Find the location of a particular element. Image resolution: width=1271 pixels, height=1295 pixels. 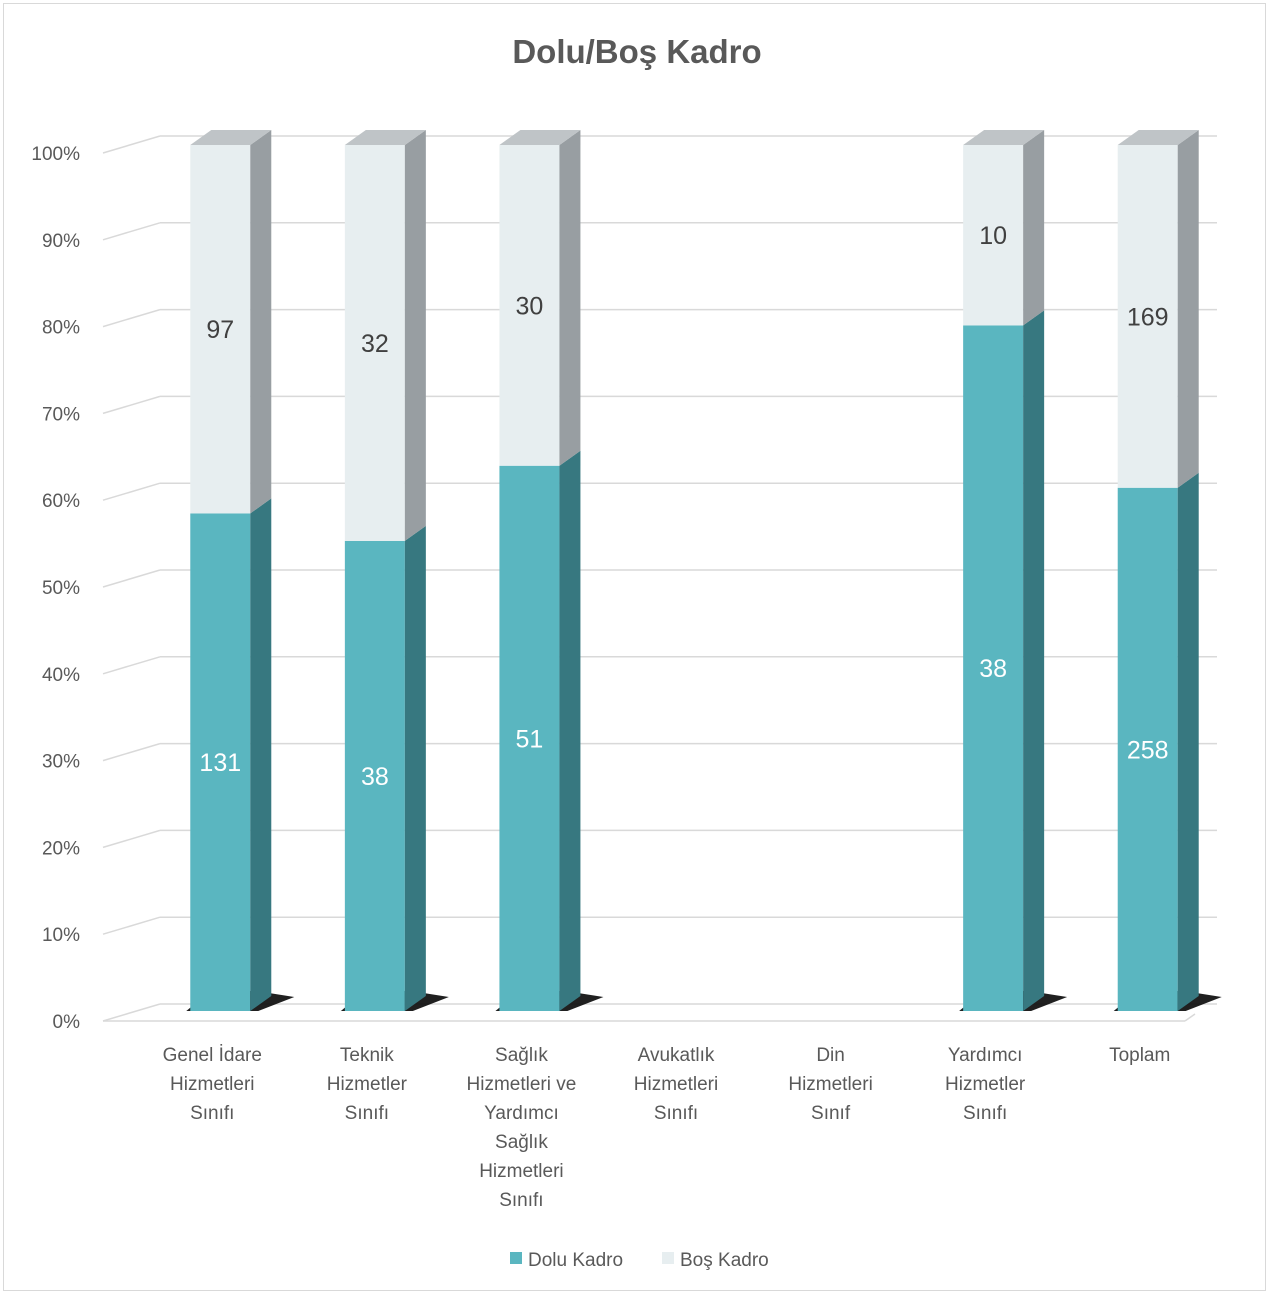

x-category-label: Teknik Hizmetler Sınıfı is located at coordinates (367, 1084).